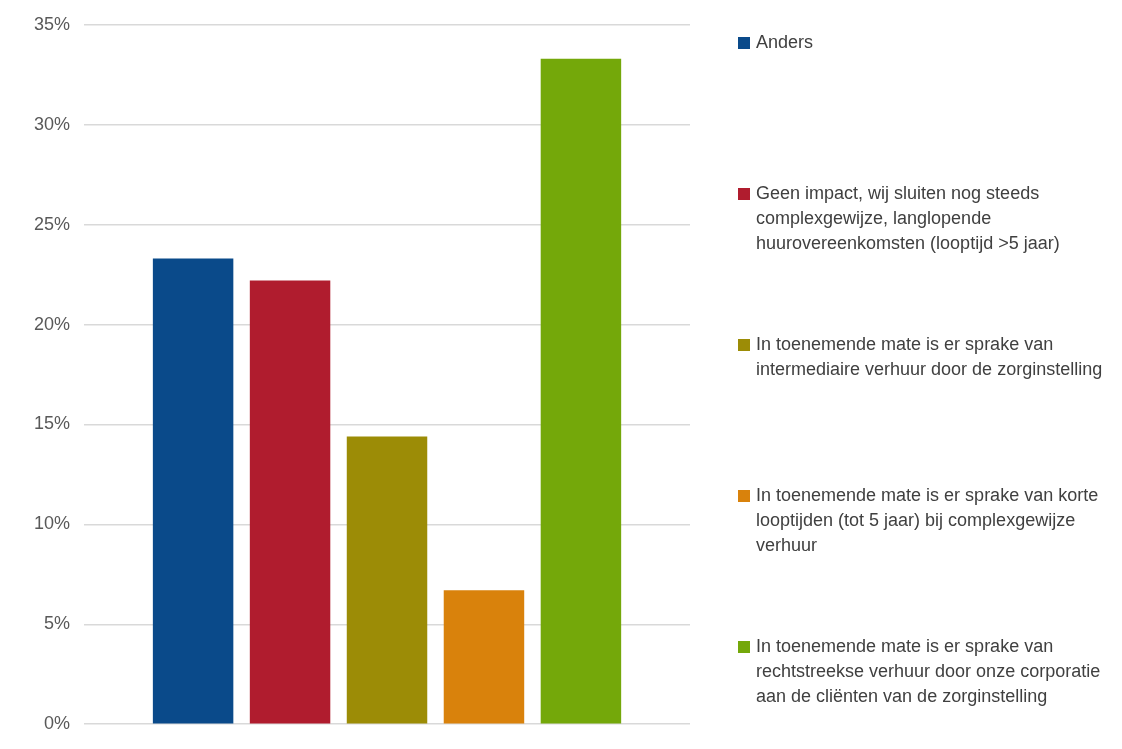 Image resolution: width=1122 pixels, height=749 pixels. I want to click on legend-label: Anders, so click(785, 42).